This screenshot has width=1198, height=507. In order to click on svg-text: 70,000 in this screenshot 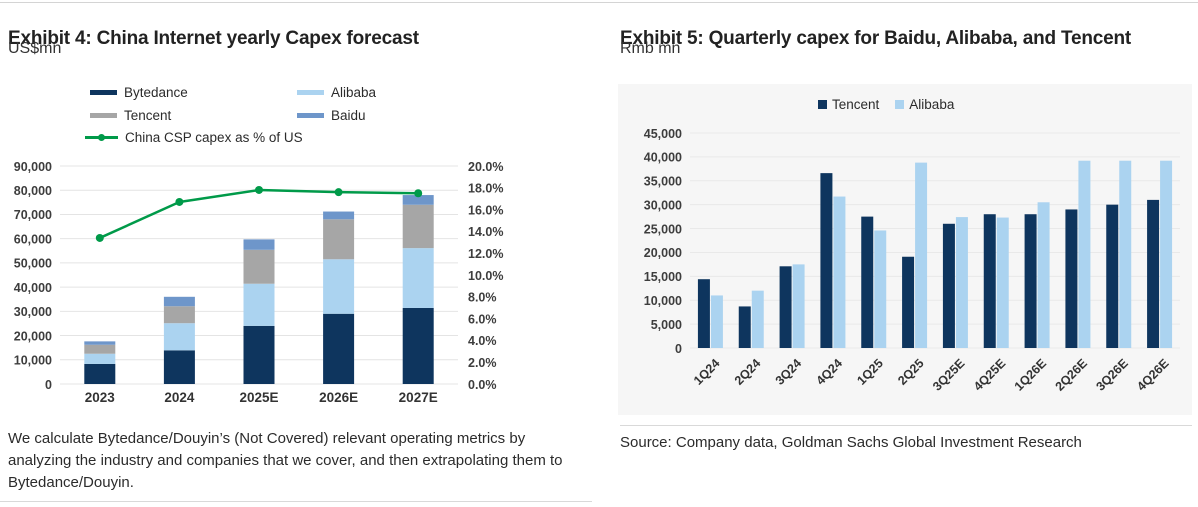, I will do `click(33, 215)`.